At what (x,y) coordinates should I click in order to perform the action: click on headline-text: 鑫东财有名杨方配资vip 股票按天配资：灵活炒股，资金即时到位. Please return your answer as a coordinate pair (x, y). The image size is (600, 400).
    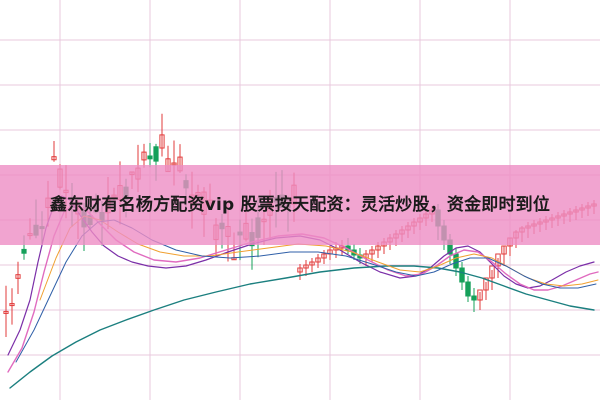
    Looking at the image, I should click on (300, 205).